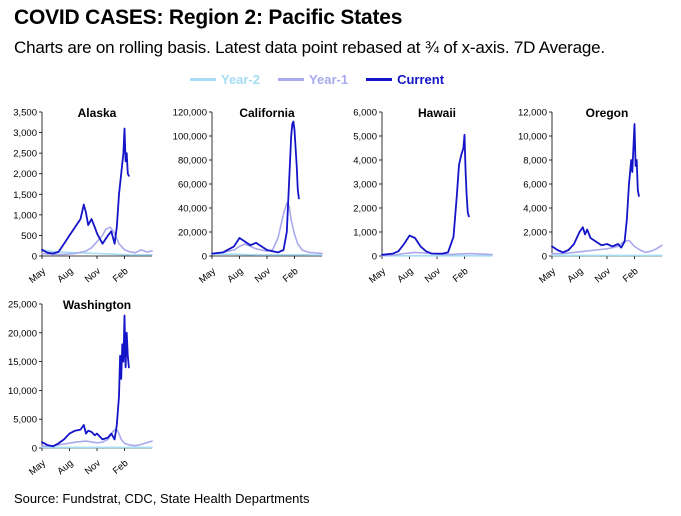  Describe the element at coordinates (192, 185) in the screenshot. I see `y-tick-label: 60,000` at that location.